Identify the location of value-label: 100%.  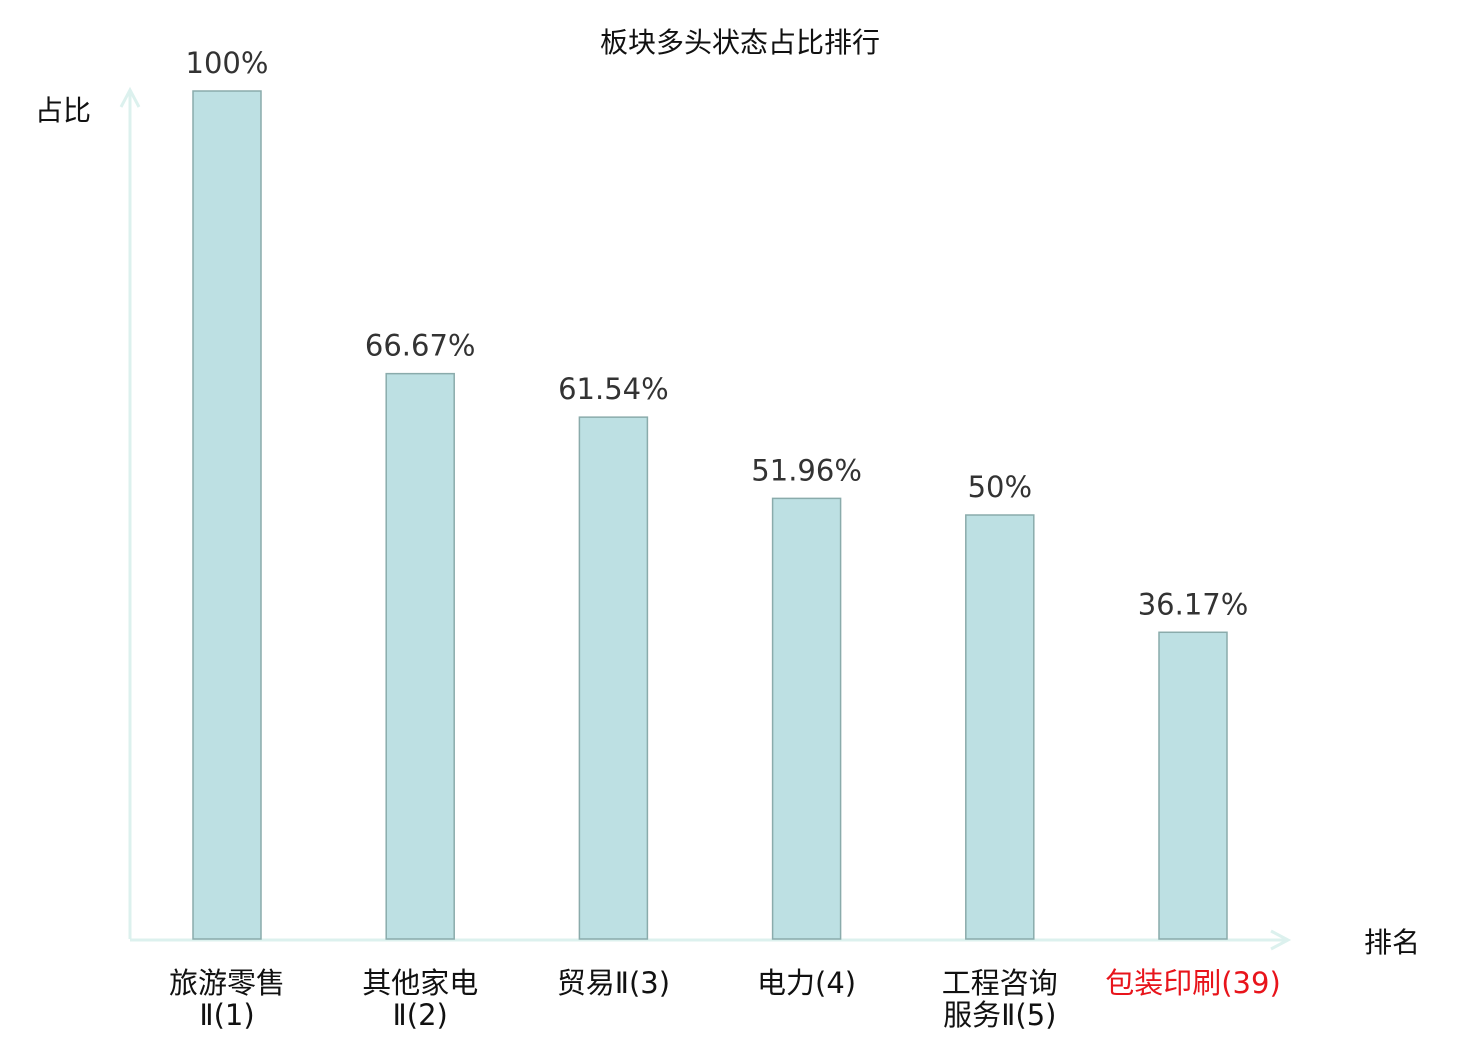
(227, 63).